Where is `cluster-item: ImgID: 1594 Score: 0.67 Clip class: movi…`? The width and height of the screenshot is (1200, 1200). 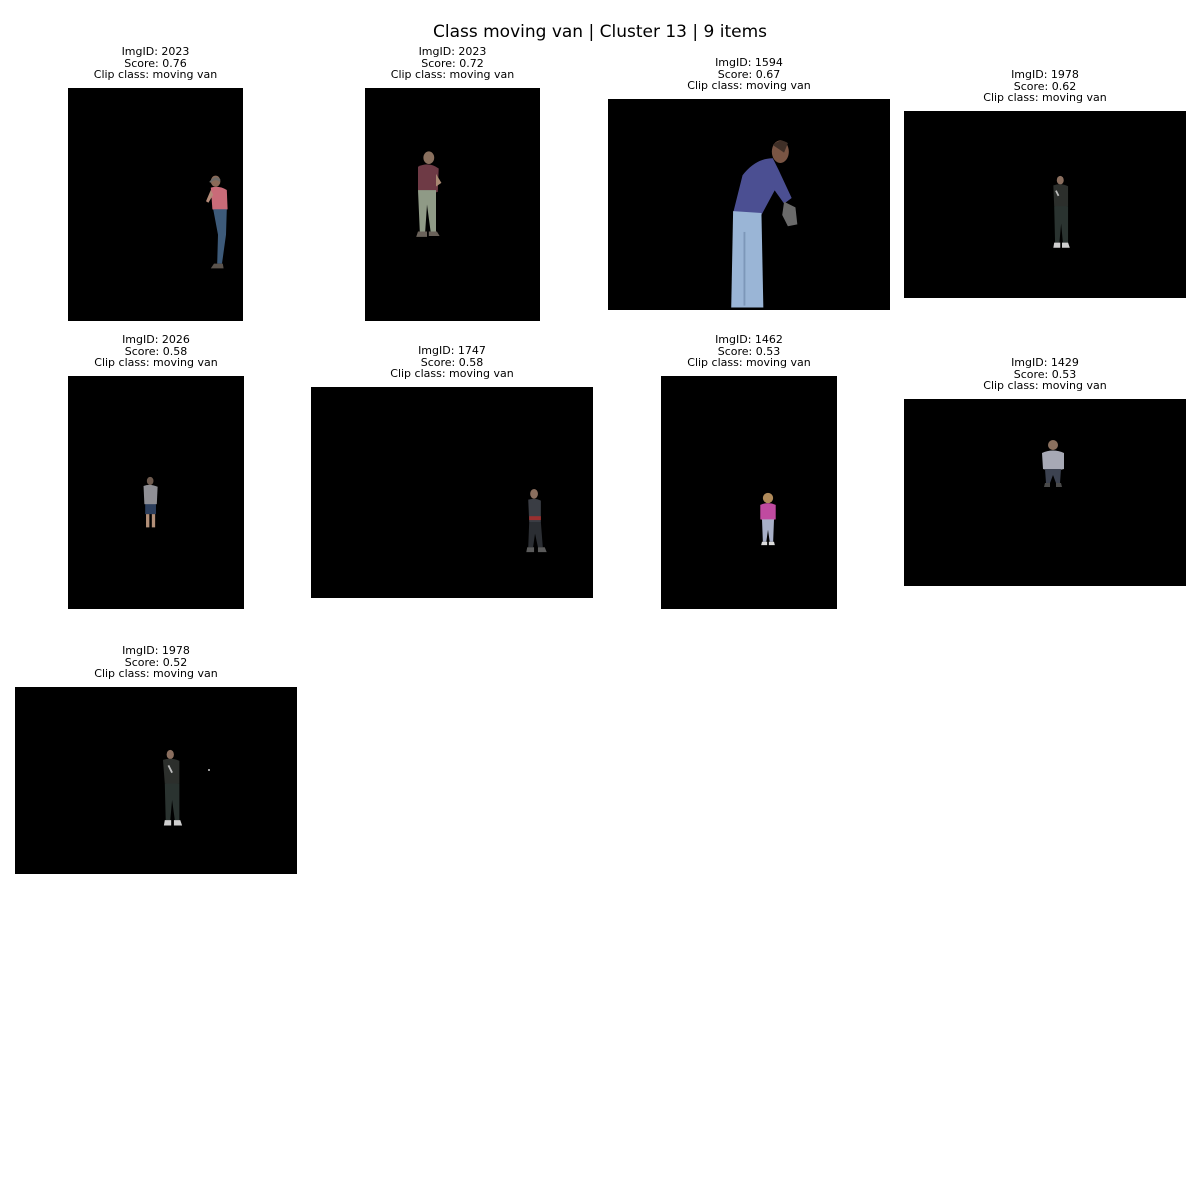 cluster-item: ImgID: 1594 Score: 0.67 Clip class: movi… is located at coordinates (749, 183).